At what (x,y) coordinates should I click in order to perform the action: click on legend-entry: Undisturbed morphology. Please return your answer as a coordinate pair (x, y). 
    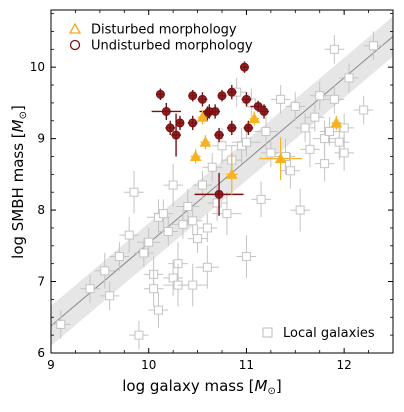
    Looking at the image, I should click on (161, 46).